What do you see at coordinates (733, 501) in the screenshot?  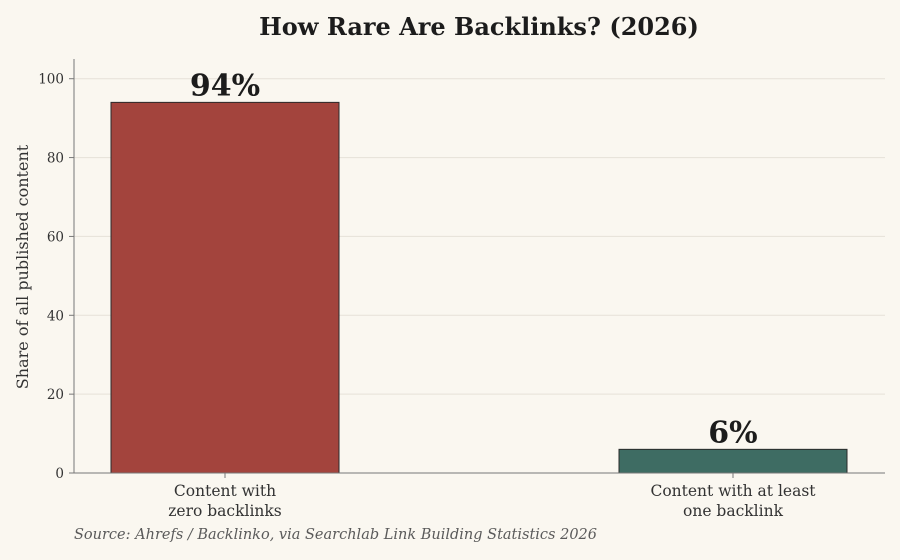 I see `x-tick-label: Content with at least one backlink` at bounding box center [733, 501].